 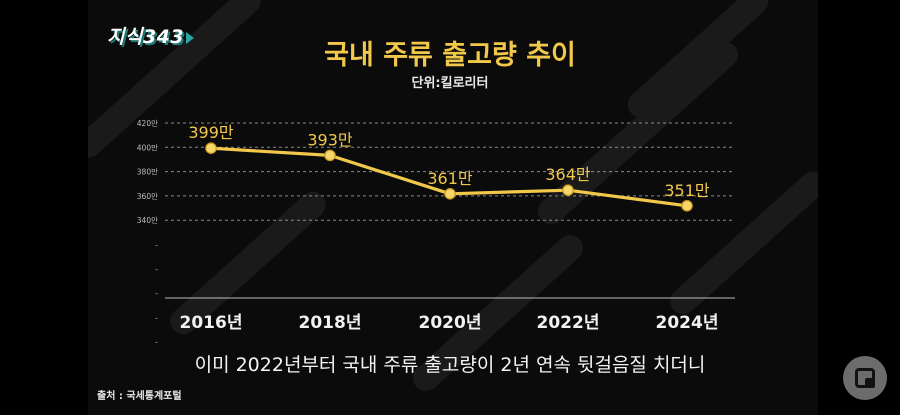 I want to click on y-tick-label: 420만, so click(x=147, y=123).